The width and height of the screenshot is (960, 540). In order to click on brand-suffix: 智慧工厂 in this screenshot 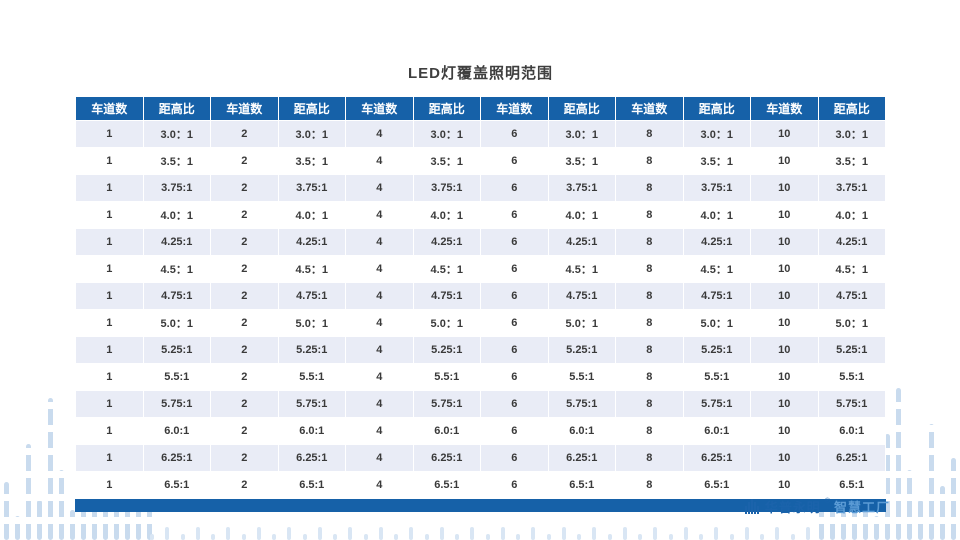, I will do `click(861, 507)`.